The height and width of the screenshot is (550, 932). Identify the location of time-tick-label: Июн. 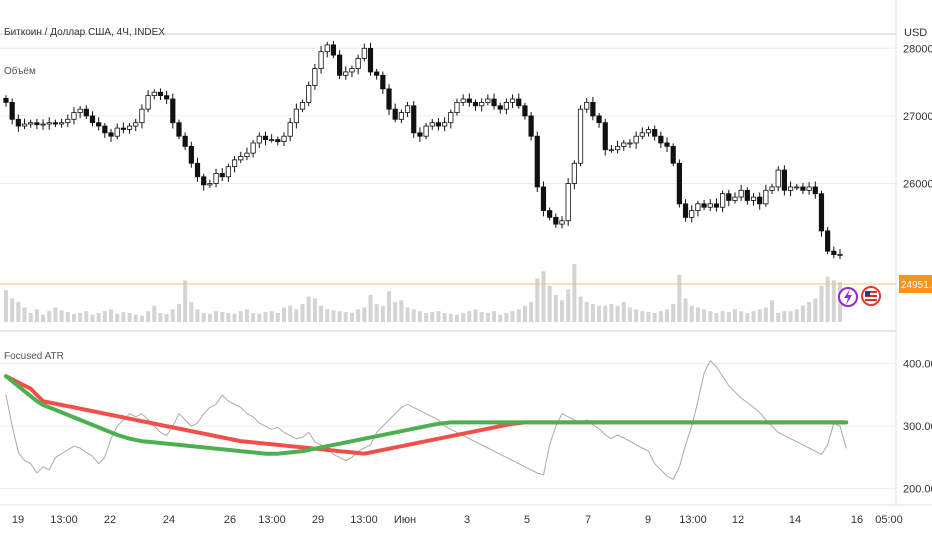
(405, 520).